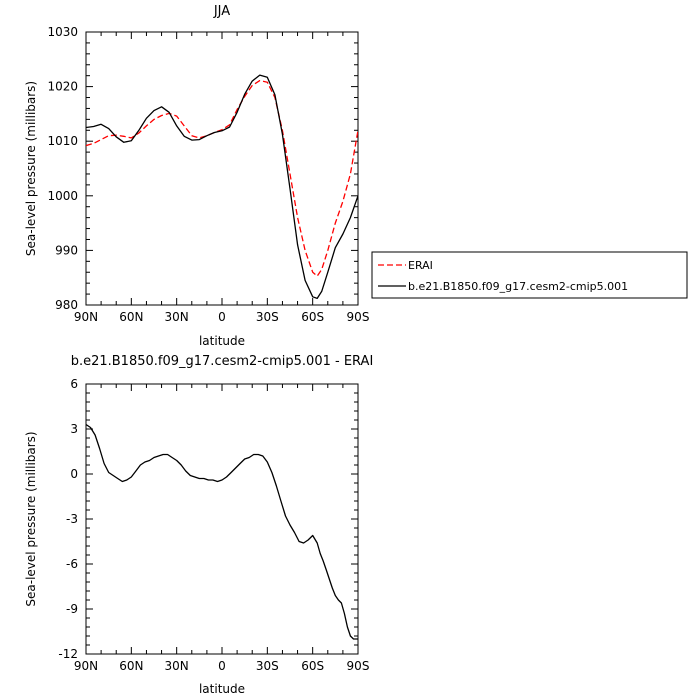  What do you see at coordinates (62, 32) in the screenshot?
I see `y-tick-label: 1030` at bounding box center [62, 32].